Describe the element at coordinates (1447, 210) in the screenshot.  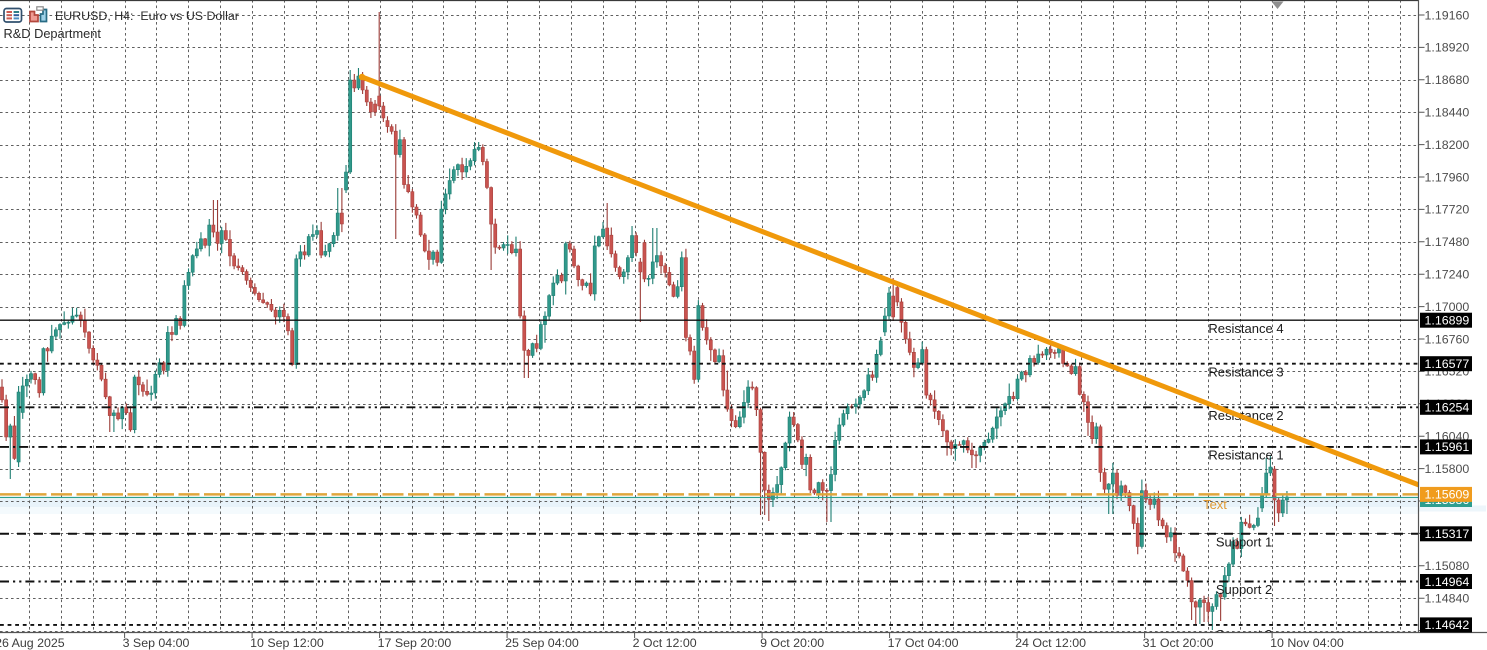
I see `svg-text: 1.17720` at that location.